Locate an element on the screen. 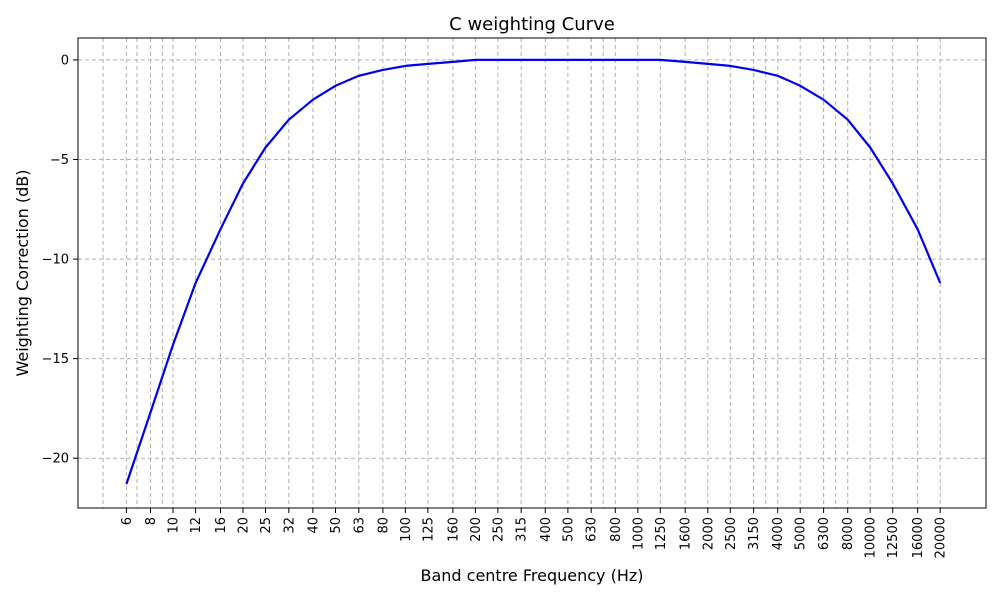  y-axis-ticks: 0 −5 −10 −15 −20 is located at coordinates (60, 260).